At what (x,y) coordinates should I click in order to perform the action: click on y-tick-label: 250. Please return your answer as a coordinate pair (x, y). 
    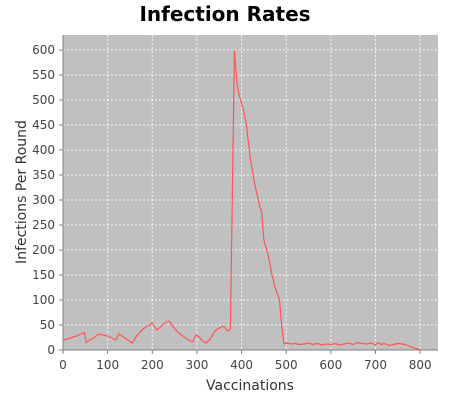
    Looking at the image, I should click on (43, 225).